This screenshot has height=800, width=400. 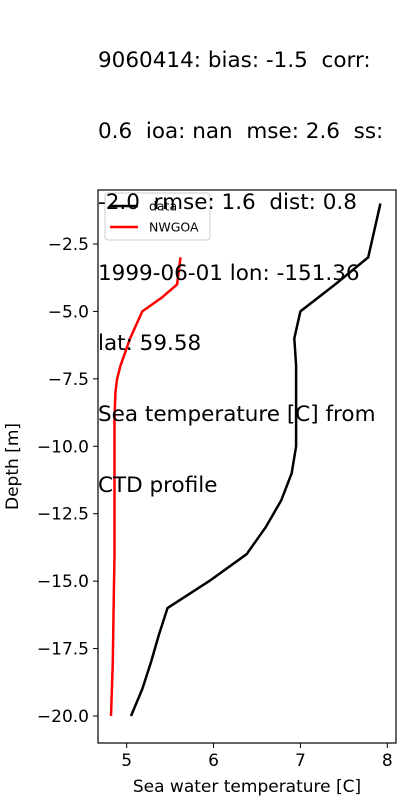 I want to click on y-tick-label: −20.0, so click(x=63, y=717).